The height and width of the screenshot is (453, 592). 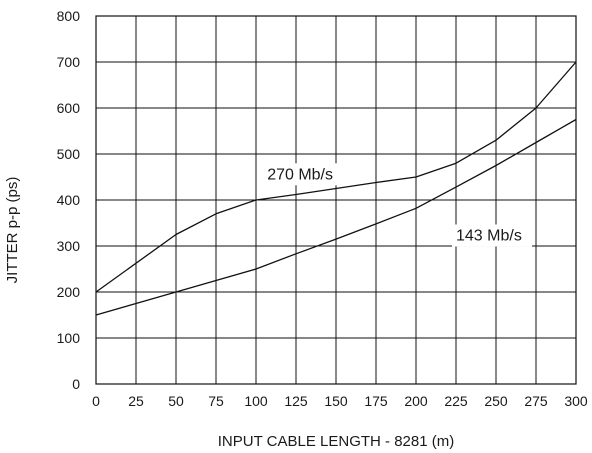 What do you see at coordinates (496, 401) in the screenshot?
I see `x-tick-label: 250` at bounding box center [496, 401].